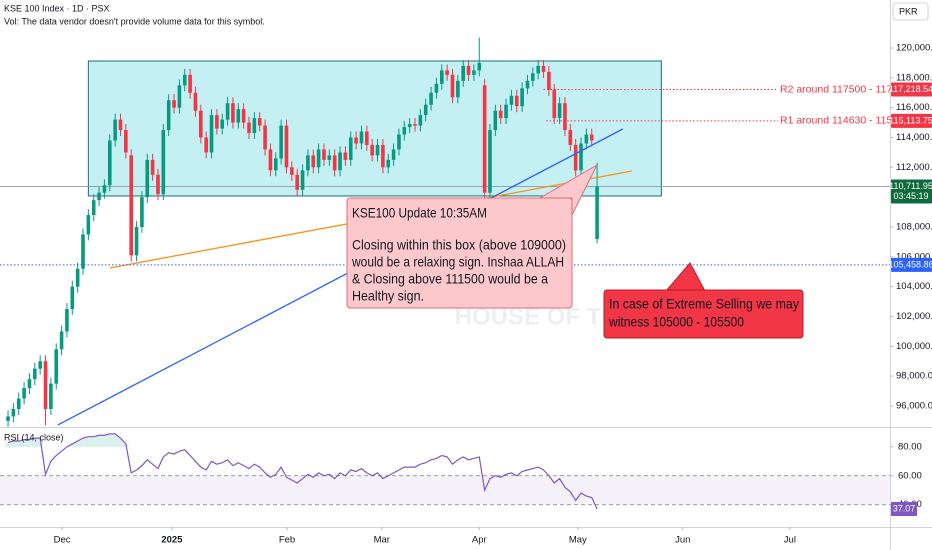 The width and height of the screenshot is (932, 550). Describe the element at coordinates (57, 8) in the screenshot. I see `chart-title: KSE 100 Index · 1D · PSX` at that location.